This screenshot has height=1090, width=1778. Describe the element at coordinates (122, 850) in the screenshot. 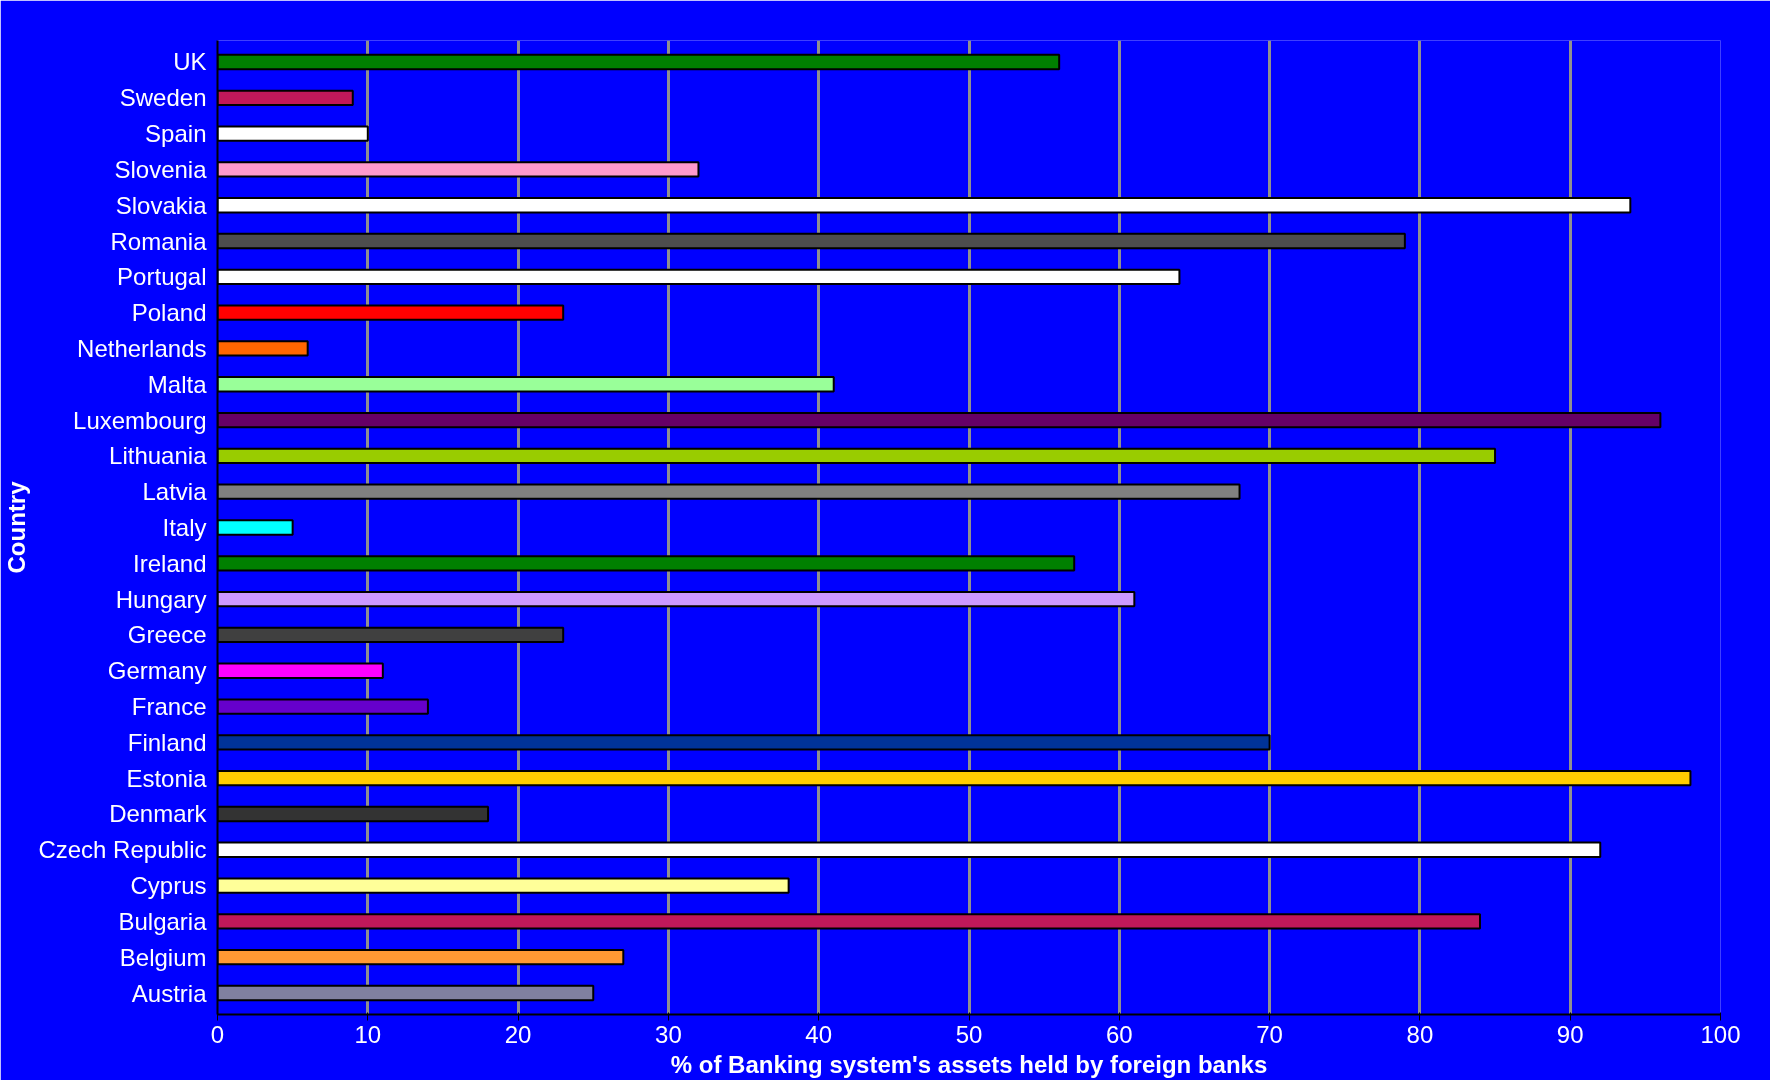

I see `y-tick-label: Czech Republic` at that location.